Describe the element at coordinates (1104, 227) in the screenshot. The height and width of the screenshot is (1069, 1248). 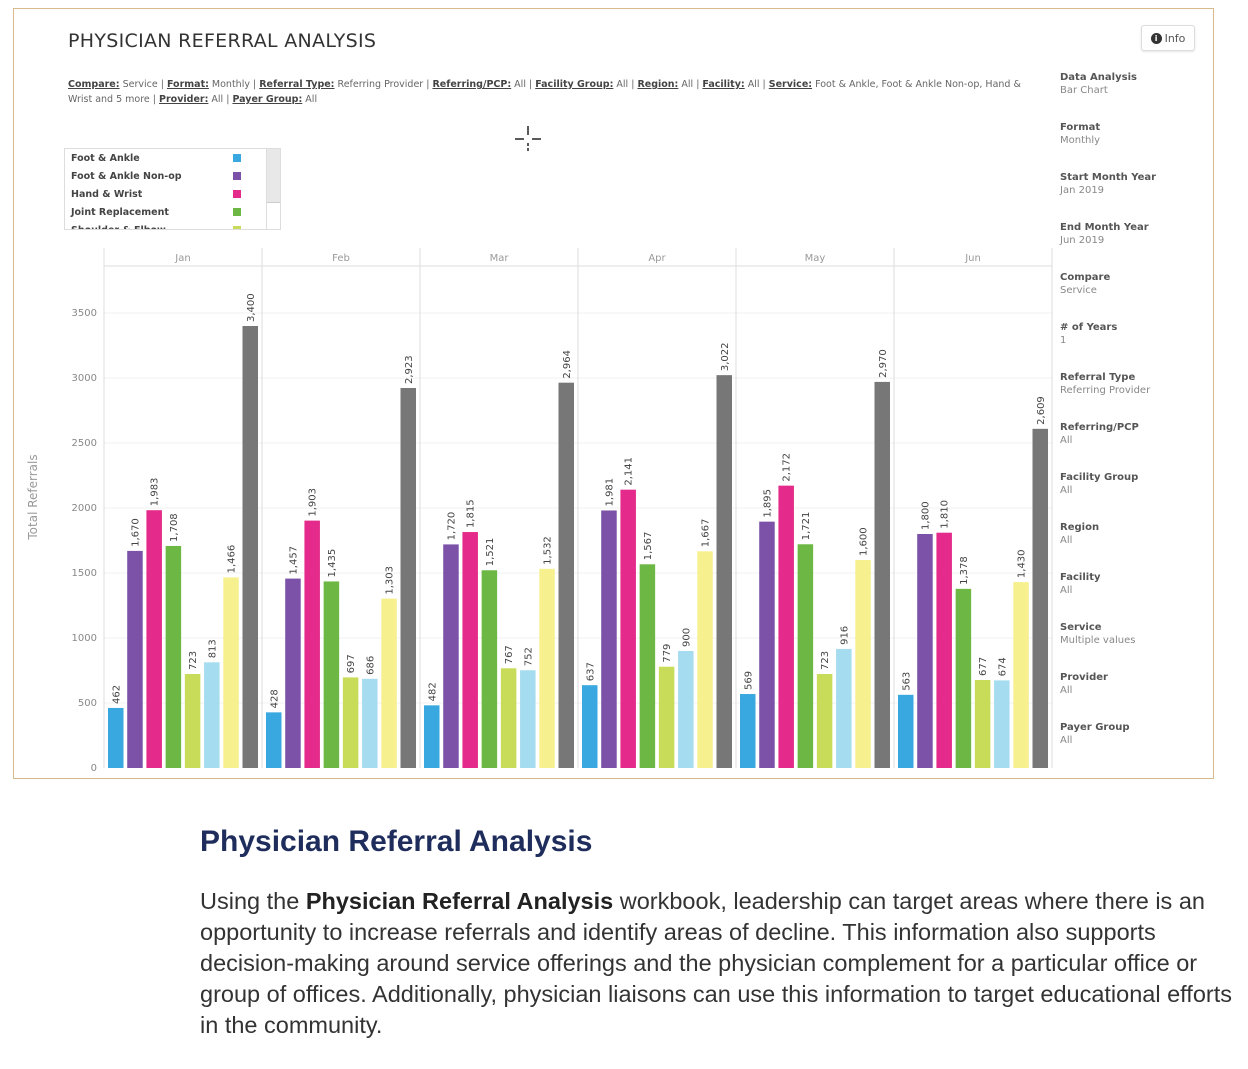
I see `parameter-label: End Month Year` at that location.